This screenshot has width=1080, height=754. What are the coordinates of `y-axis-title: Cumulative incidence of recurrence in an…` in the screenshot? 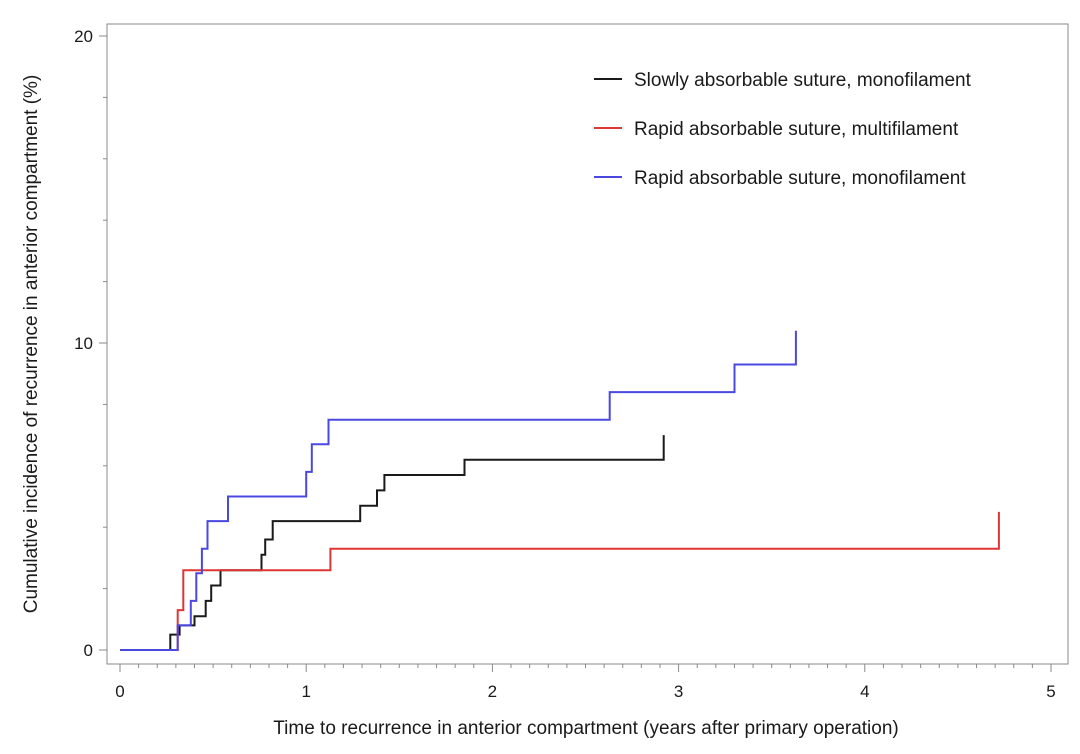 It's located at (31, 344).